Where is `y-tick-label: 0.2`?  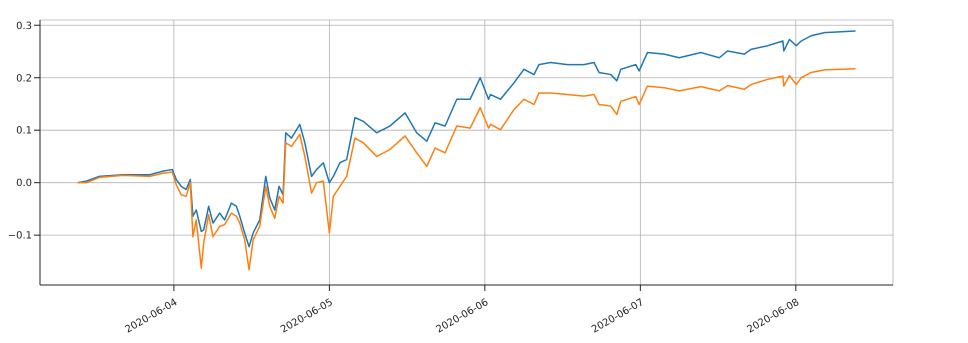
y-tick-label: 0.2 is located at coordinates (24, 78).